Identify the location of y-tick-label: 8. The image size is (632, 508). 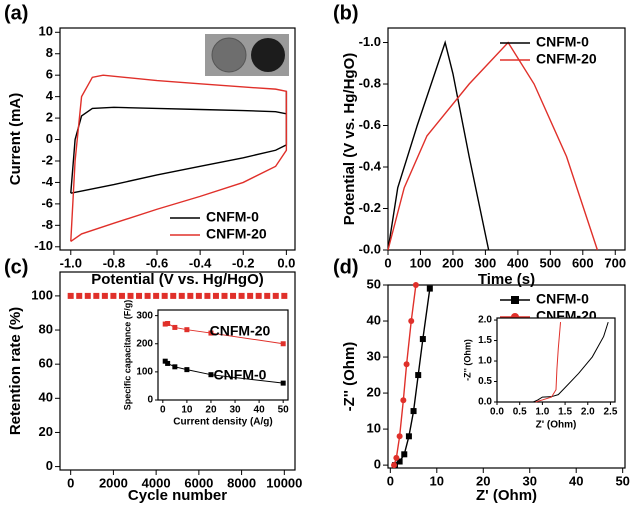
(49, 52).